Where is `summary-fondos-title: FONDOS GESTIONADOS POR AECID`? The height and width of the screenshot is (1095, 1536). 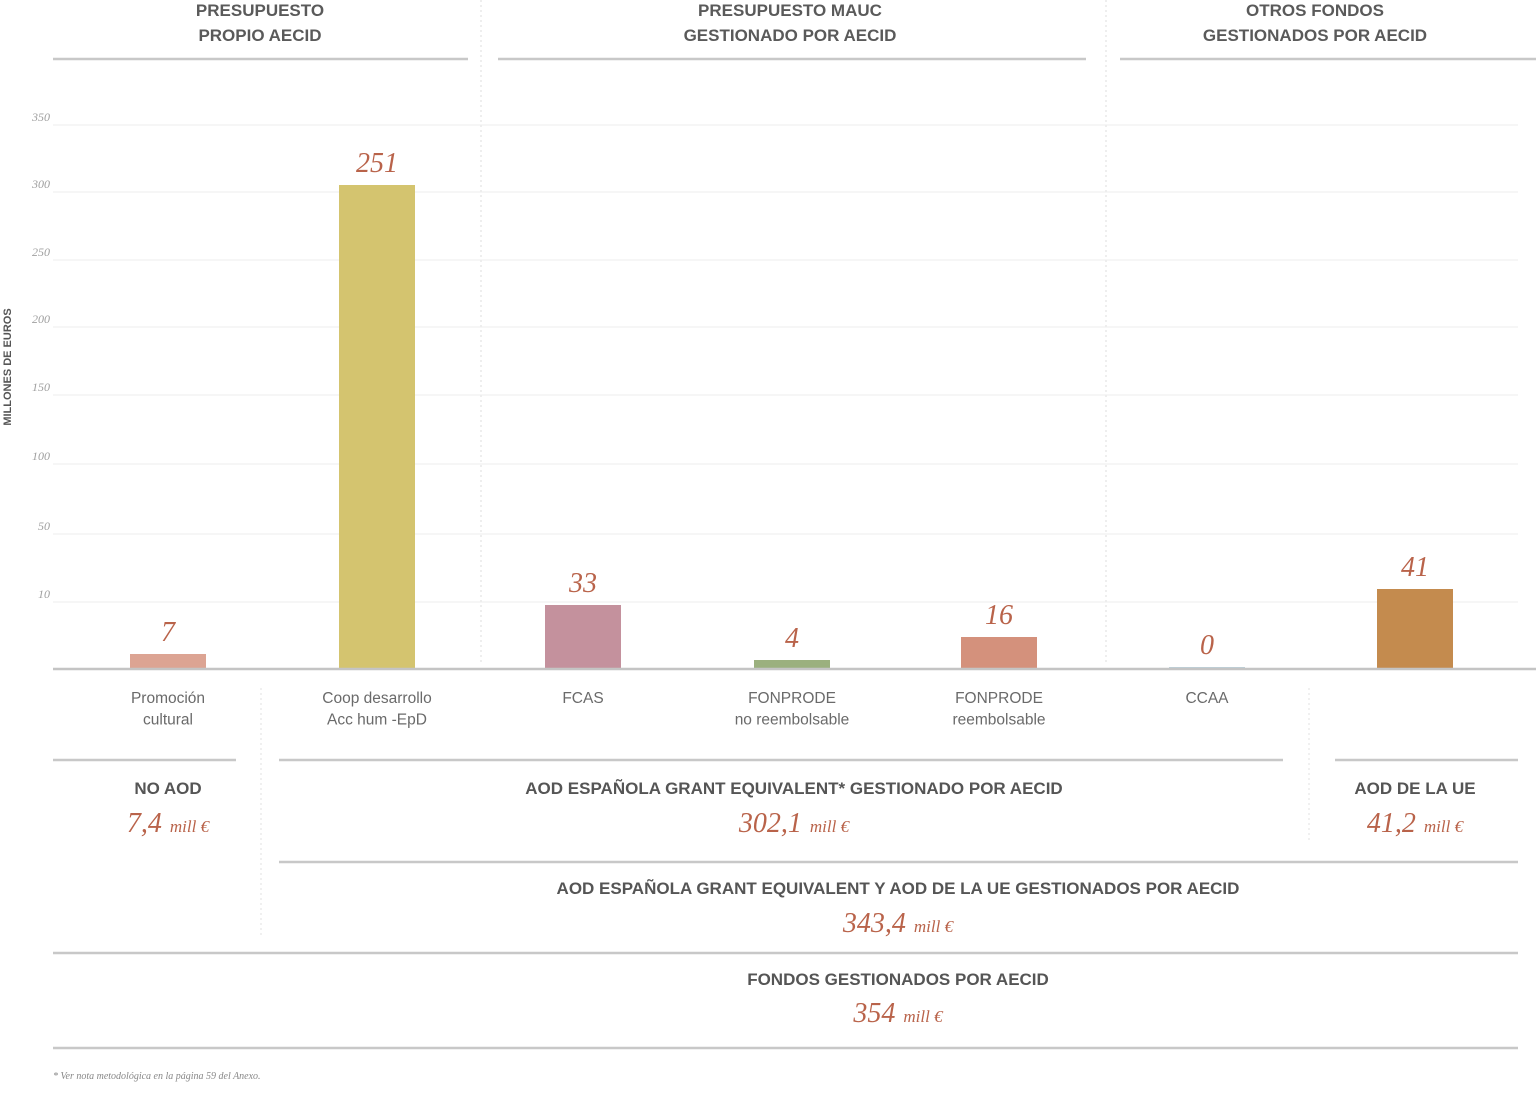
summary-fondos-title: FONDOS GESTIONADOS POR AECID is located at coordinates (898, 979).